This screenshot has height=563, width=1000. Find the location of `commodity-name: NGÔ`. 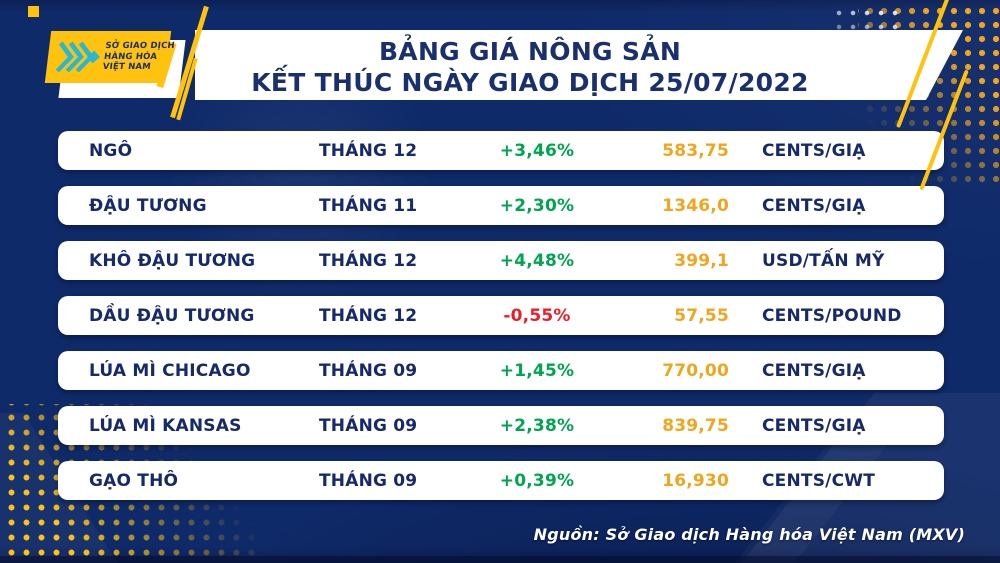

commodity-name: NGÔ is located at coordinates (111, 150).